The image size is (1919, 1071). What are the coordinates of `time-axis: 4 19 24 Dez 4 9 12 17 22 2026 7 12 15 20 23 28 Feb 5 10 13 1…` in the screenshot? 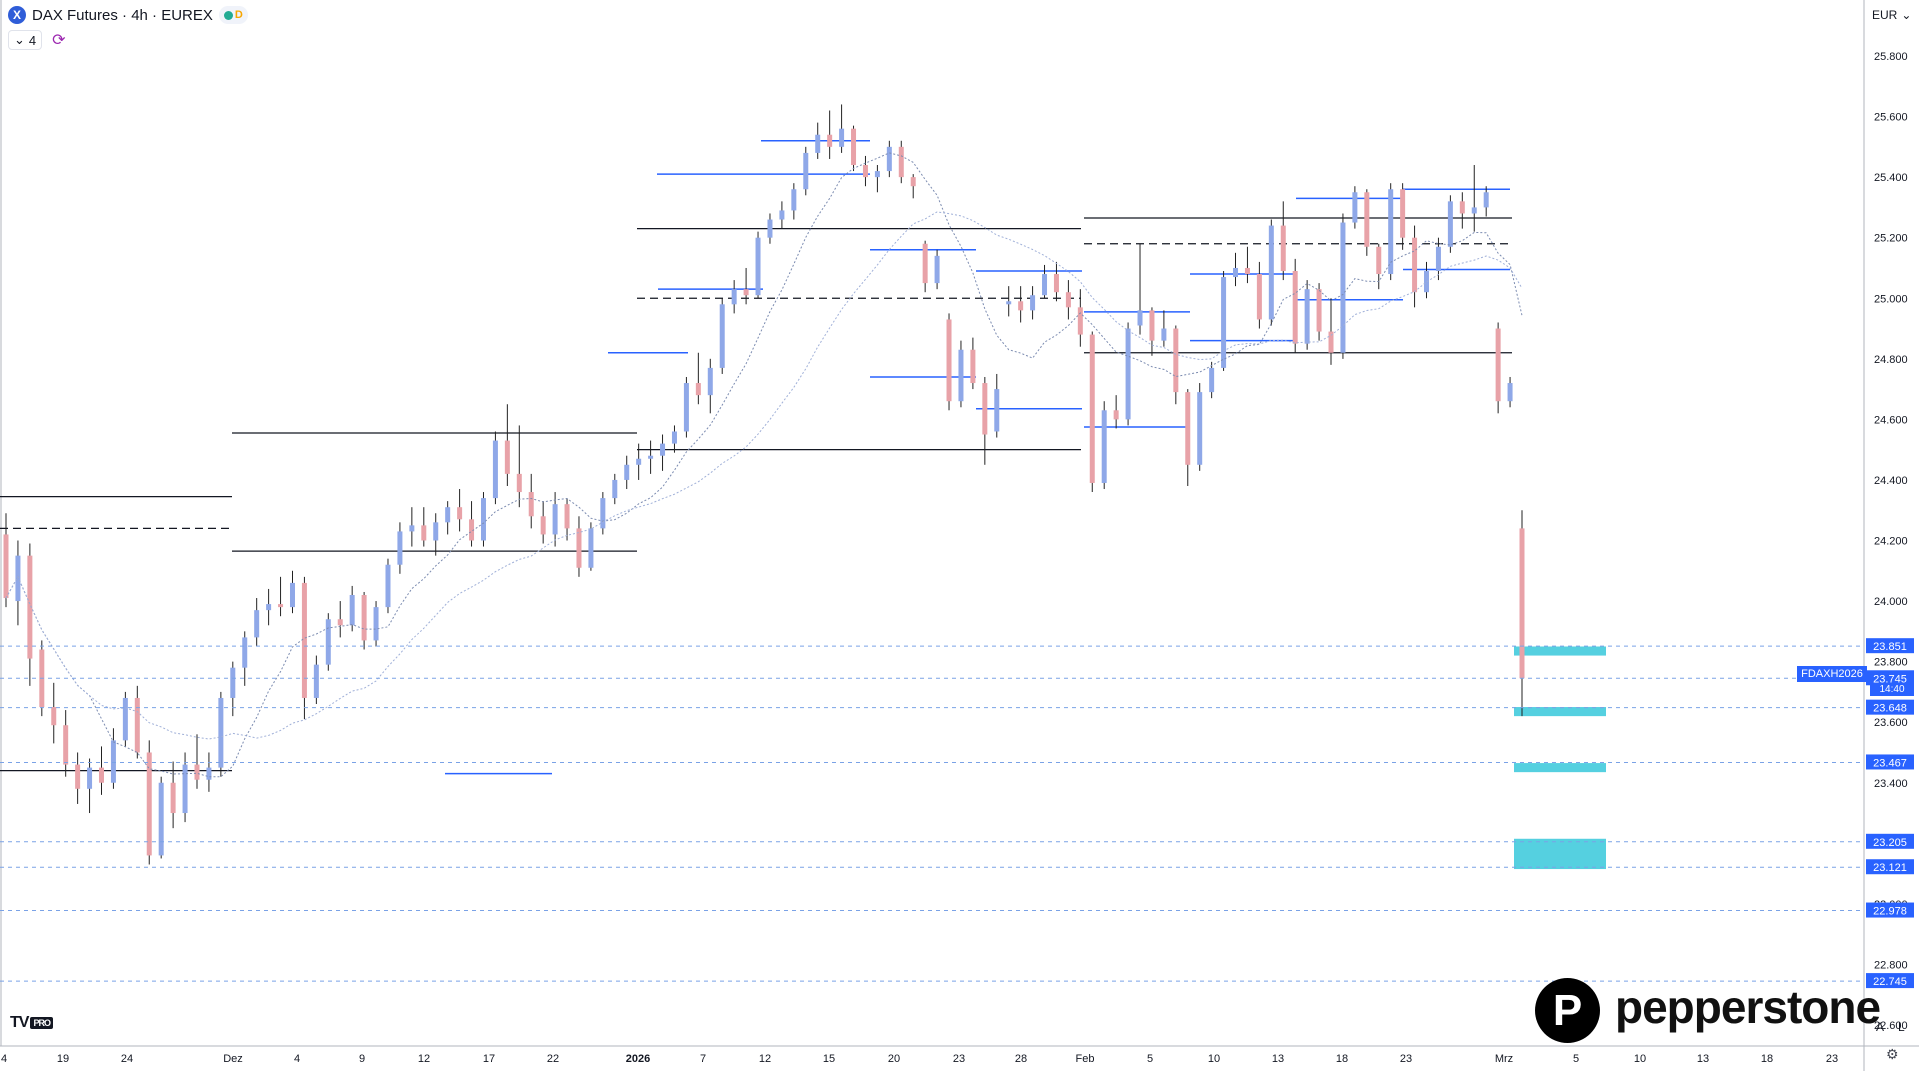 It's located at (919, 1059).